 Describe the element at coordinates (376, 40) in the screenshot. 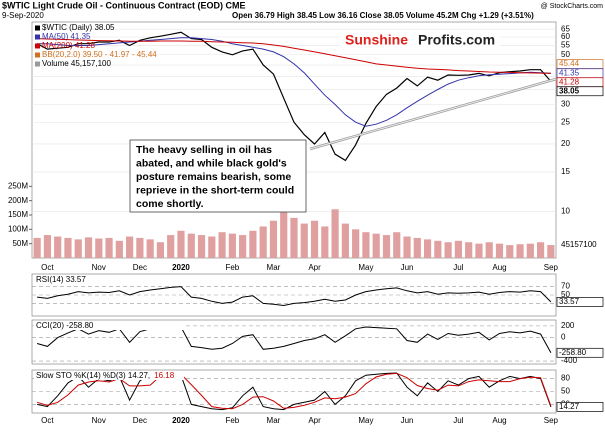

I see `logo-part1: Sunshine` at that location.